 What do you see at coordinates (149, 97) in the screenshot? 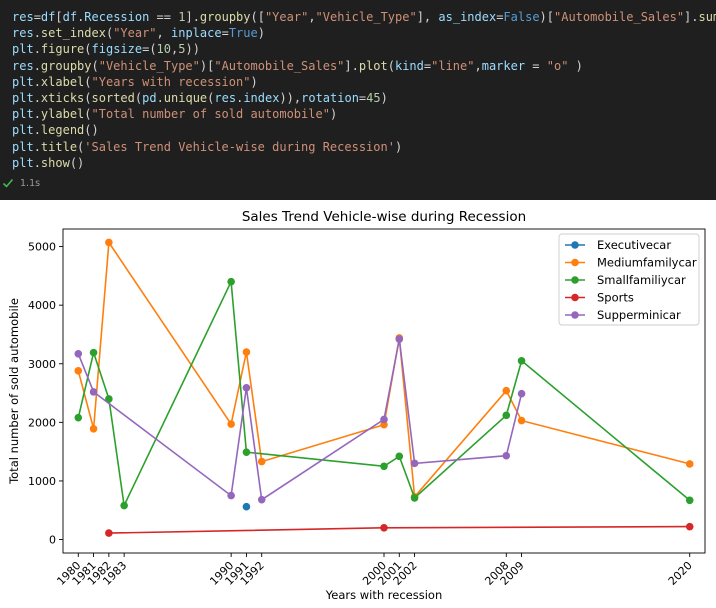
I see `code-token: pd` at bounding box center [149, 97].